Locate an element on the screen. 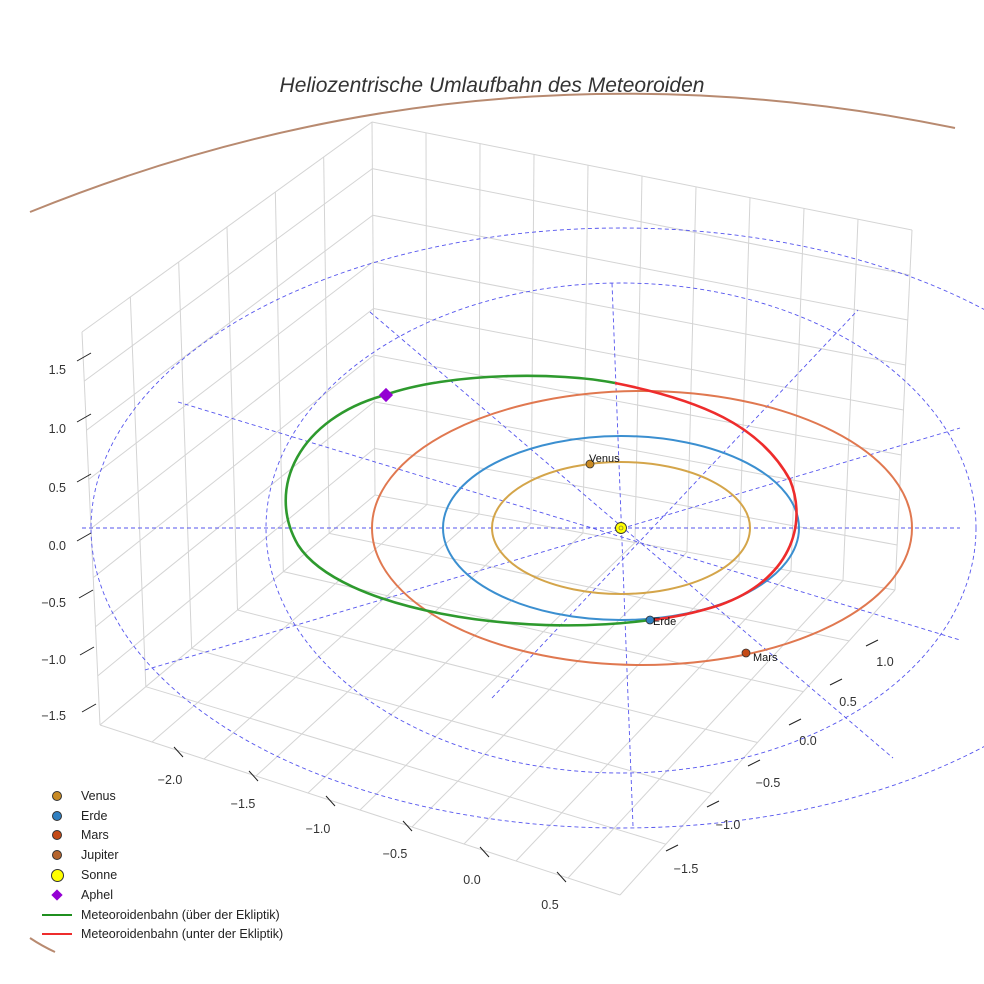 This screenshot has height=984, width=984. orbit-venus is located at coordinates (621, 528).